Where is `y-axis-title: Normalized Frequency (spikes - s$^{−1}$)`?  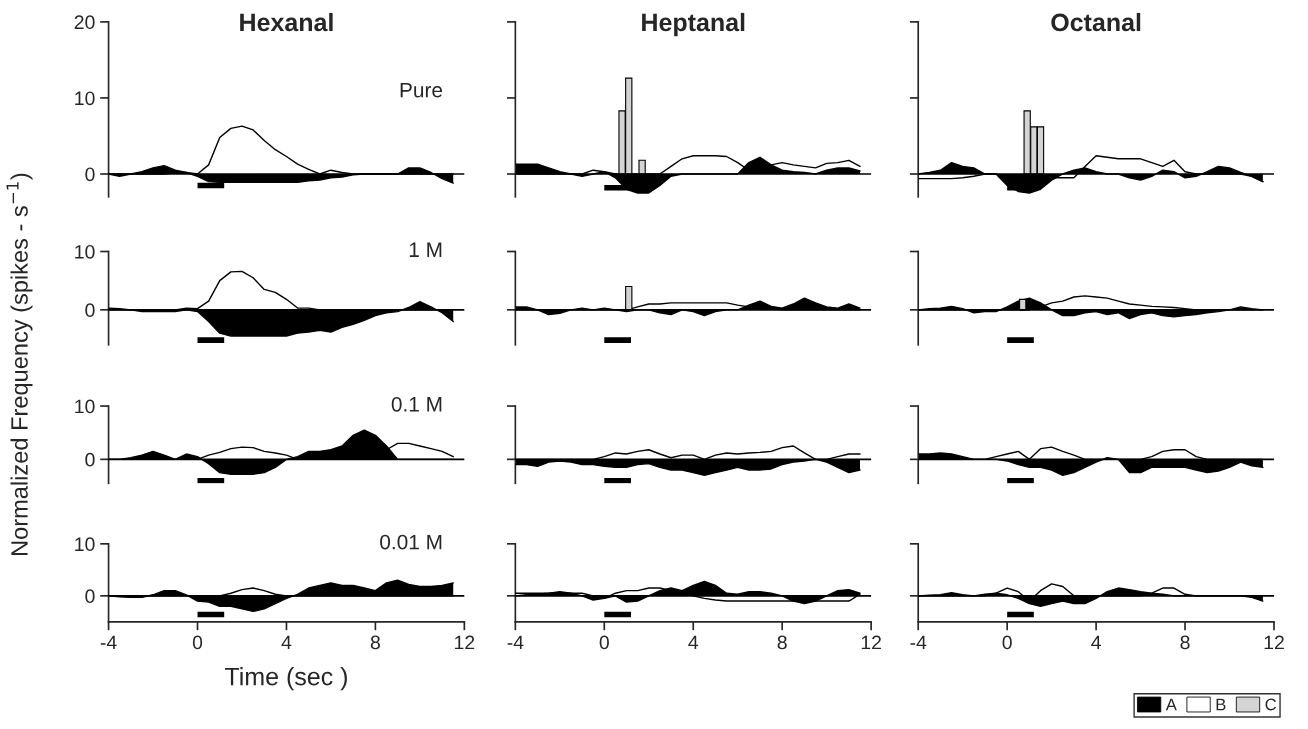 y-axis-title: Normalized Frequency (spikes - s$^{−1}$) is located at coordinates (19, 364).